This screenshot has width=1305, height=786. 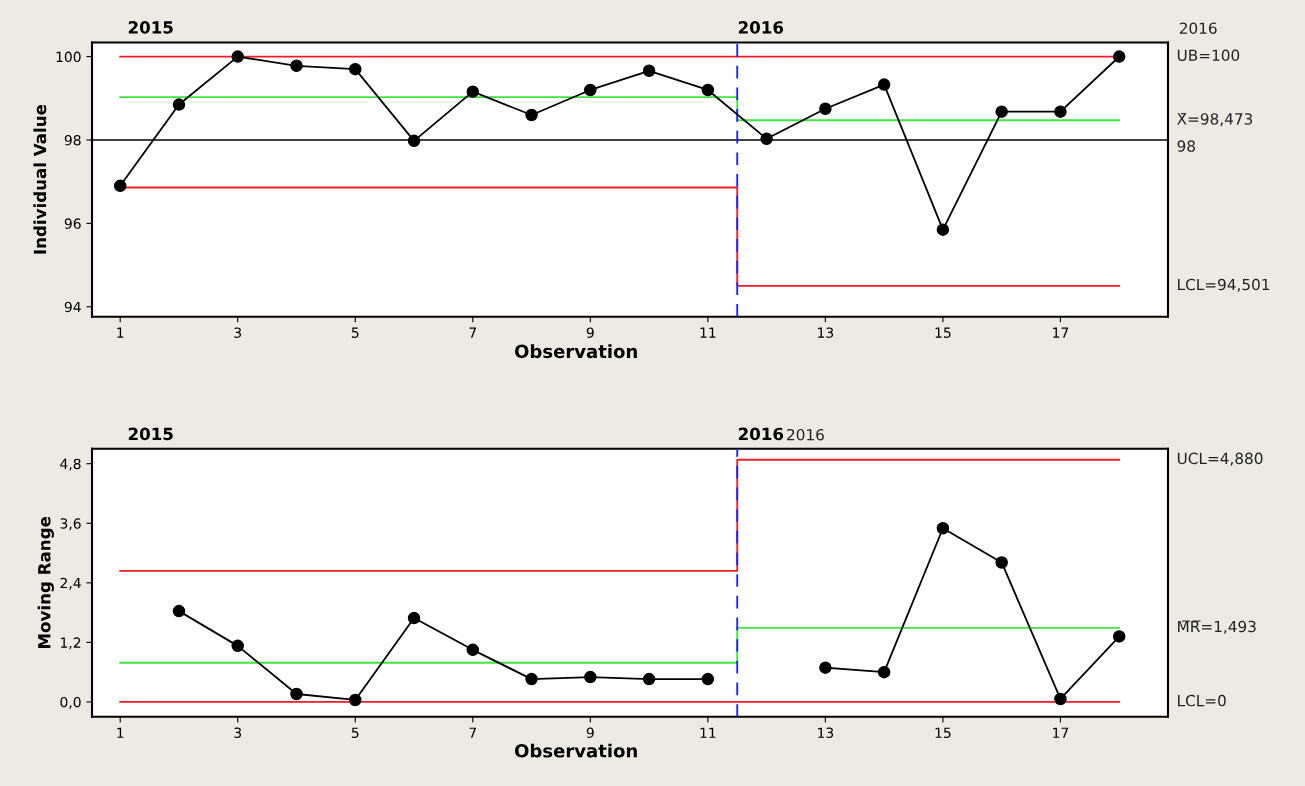 What do you see at coordinates (1202, 700) in the screenshot?
I see `text: LCL=0` at bounding box center [1202, 700].